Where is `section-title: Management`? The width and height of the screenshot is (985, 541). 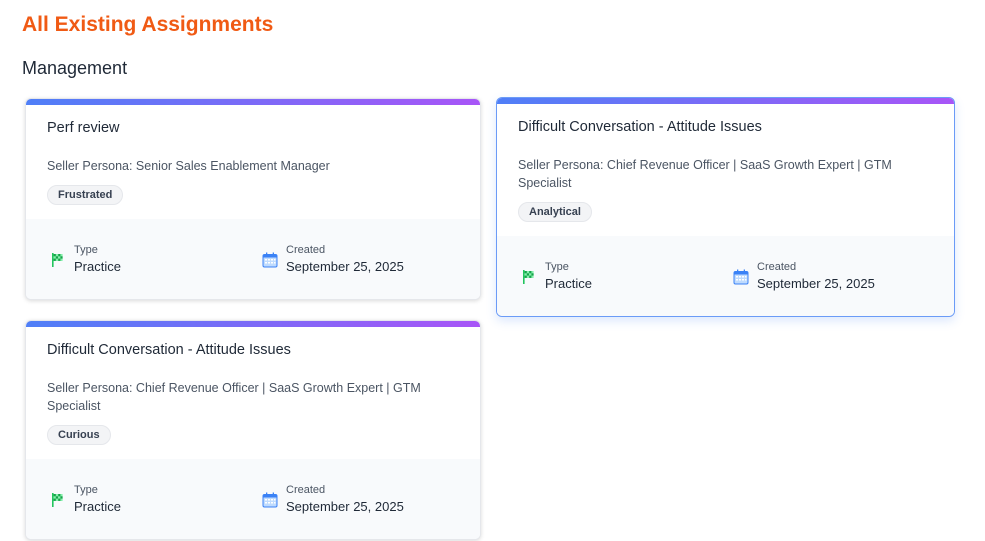 section-title: Management is located at coordinates (75, 68).